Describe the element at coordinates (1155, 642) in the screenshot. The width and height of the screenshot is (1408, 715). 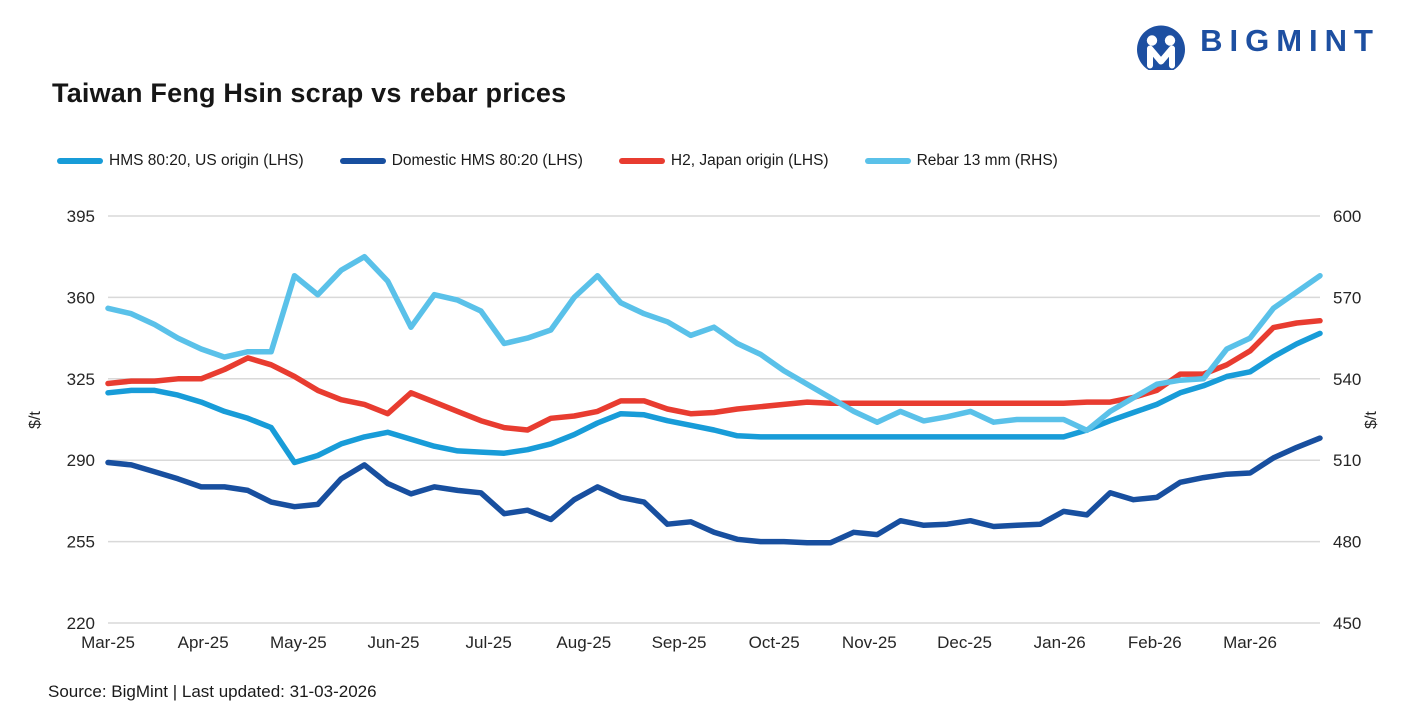
I see `x-axis-tick: Feb-26` at that location.